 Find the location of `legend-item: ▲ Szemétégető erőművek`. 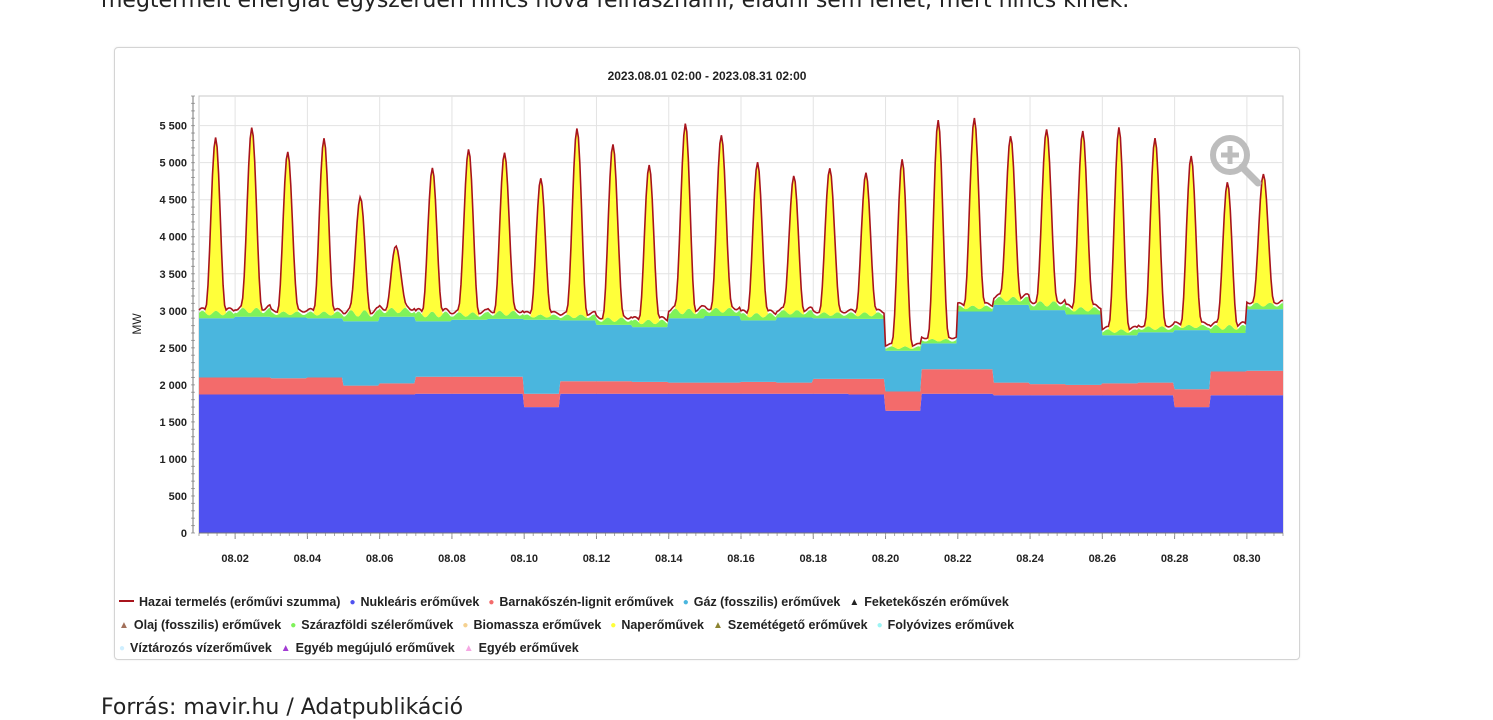

legend-item: ▲ Szemétégető erőművek is located at coordinates (790, 625).